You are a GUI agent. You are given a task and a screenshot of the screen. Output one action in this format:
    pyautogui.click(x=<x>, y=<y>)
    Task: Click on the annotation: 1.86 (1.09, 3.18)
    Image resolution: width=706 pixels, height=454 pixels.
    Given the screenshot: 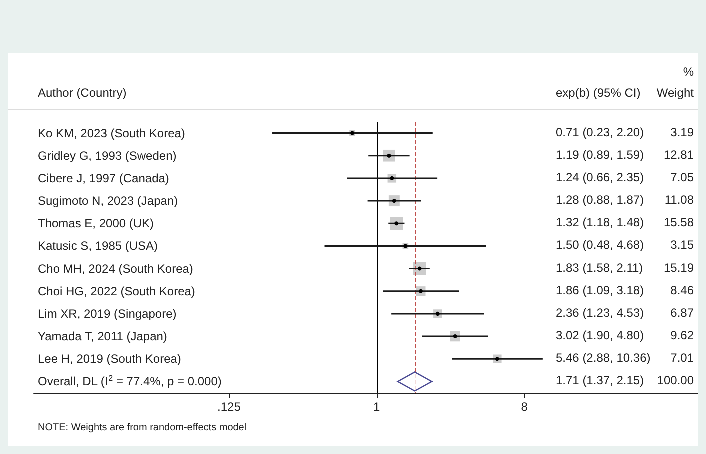 What is the action you would take?
    pyautogui.click(x=600, y=290)
    